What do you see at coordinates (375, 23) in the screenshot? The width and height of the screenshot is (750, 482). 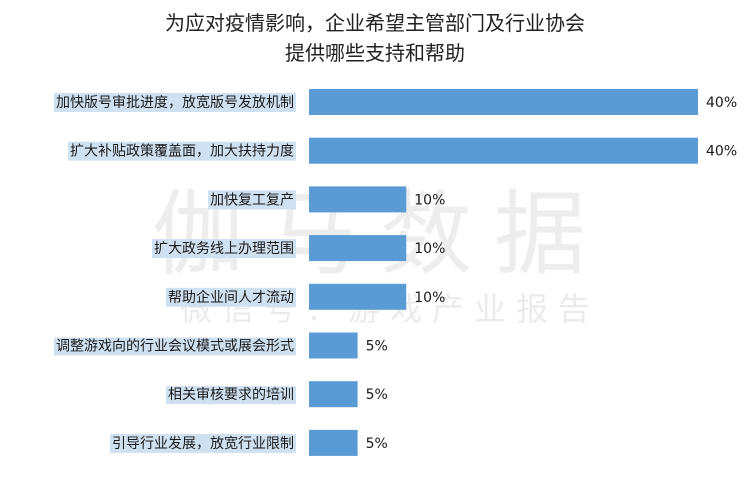 I see `chart-title-line-1: 为应对疫情影响，企业希望主管部门及行业协会` at bounding box center [375, 23].